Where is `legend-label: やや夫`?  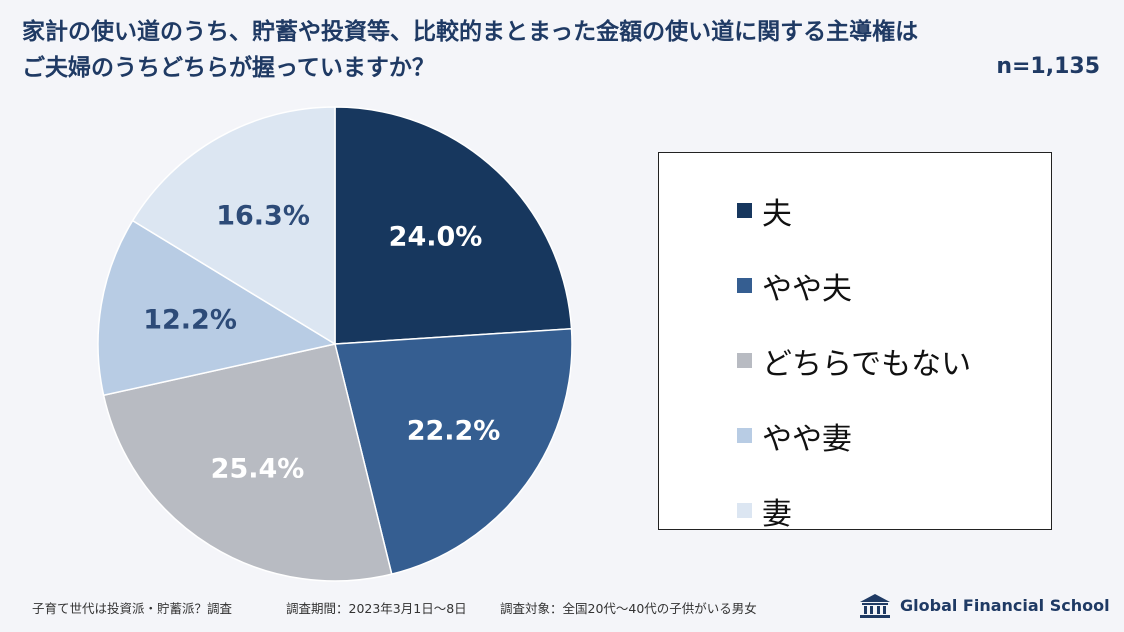 legend-label: やや夫 is located at coordinates (807, 289).